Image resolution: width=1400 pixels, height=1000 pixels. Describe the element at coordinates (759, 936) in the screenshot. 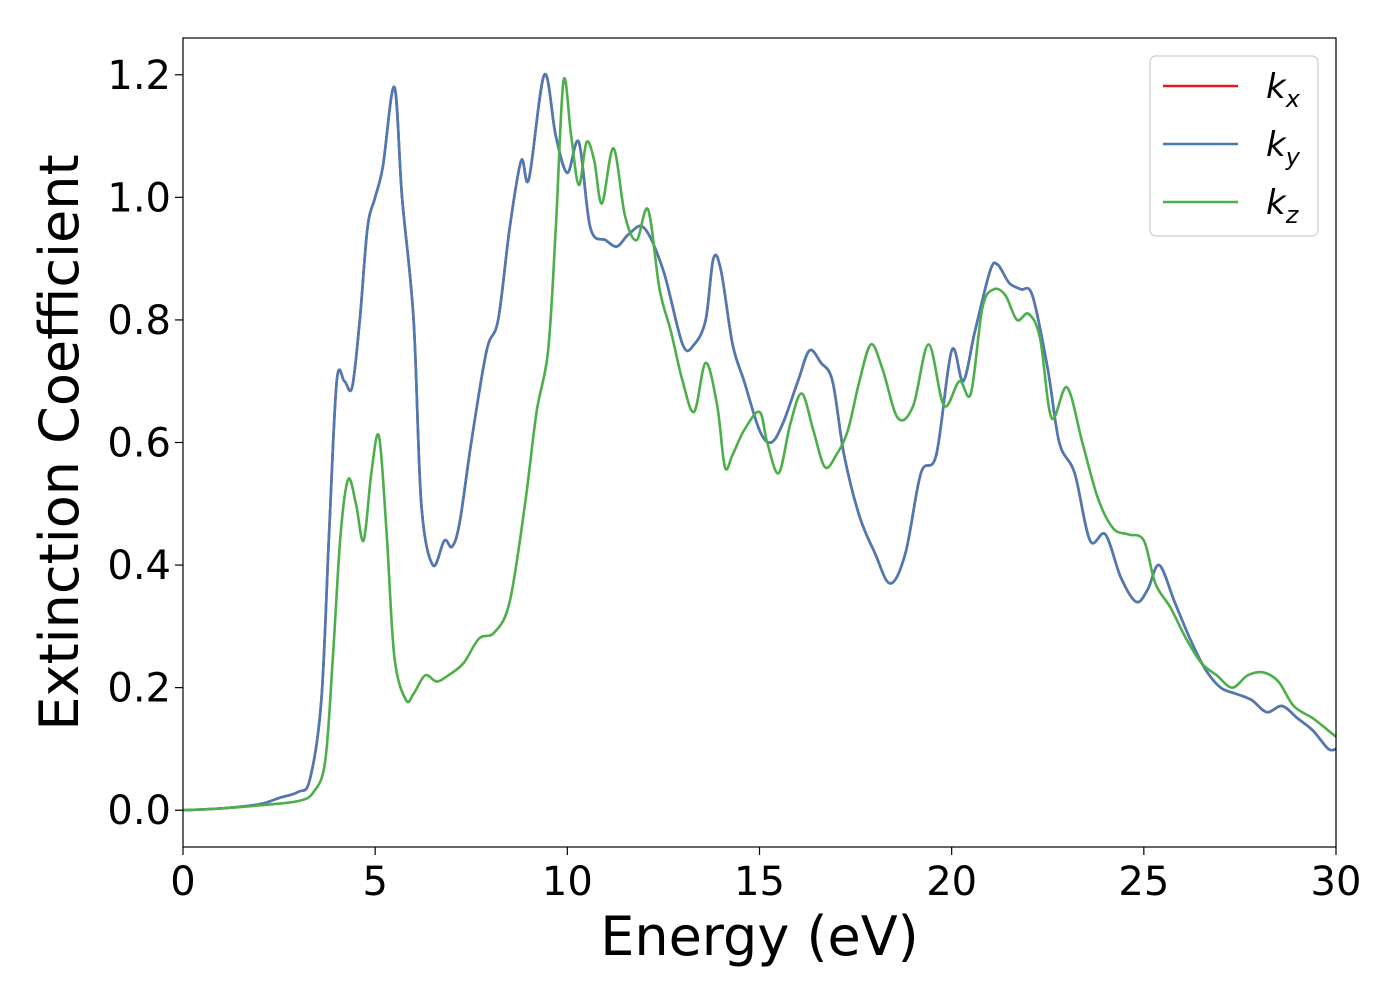

I see `x-axis-title: Energy (eV)` at that location.